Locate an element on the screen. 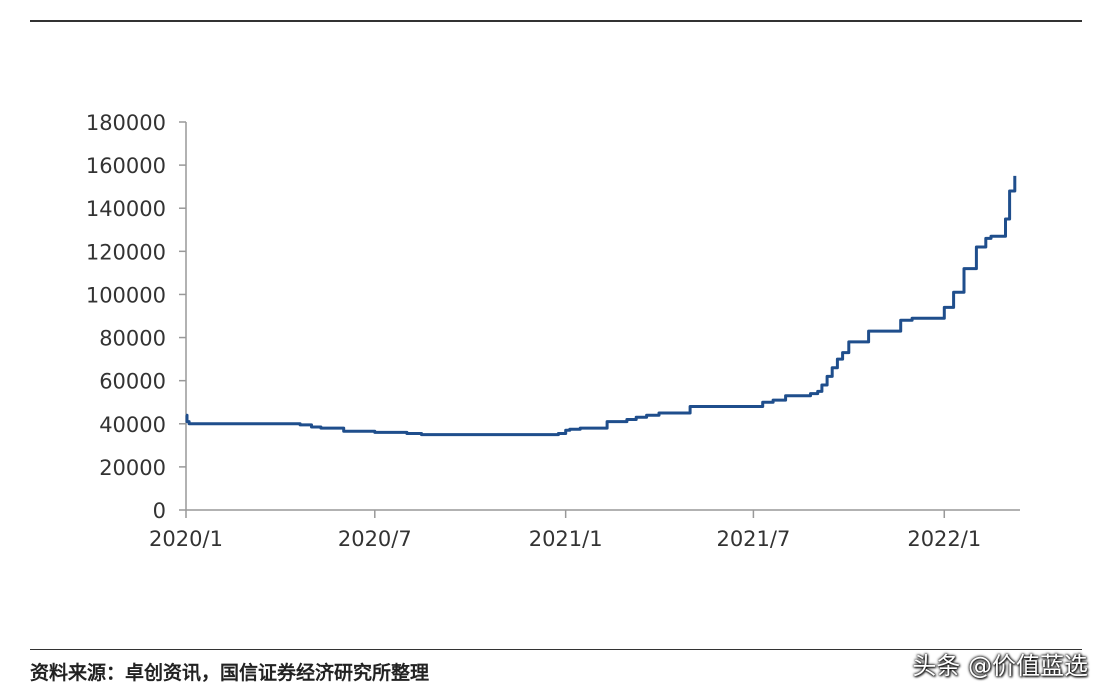 The height and width of the screenshot is (696, 1108). x-axis: 2020/1 2020/7 2021/1 2021/7 2022/1 is located at coordinates (584, 530).